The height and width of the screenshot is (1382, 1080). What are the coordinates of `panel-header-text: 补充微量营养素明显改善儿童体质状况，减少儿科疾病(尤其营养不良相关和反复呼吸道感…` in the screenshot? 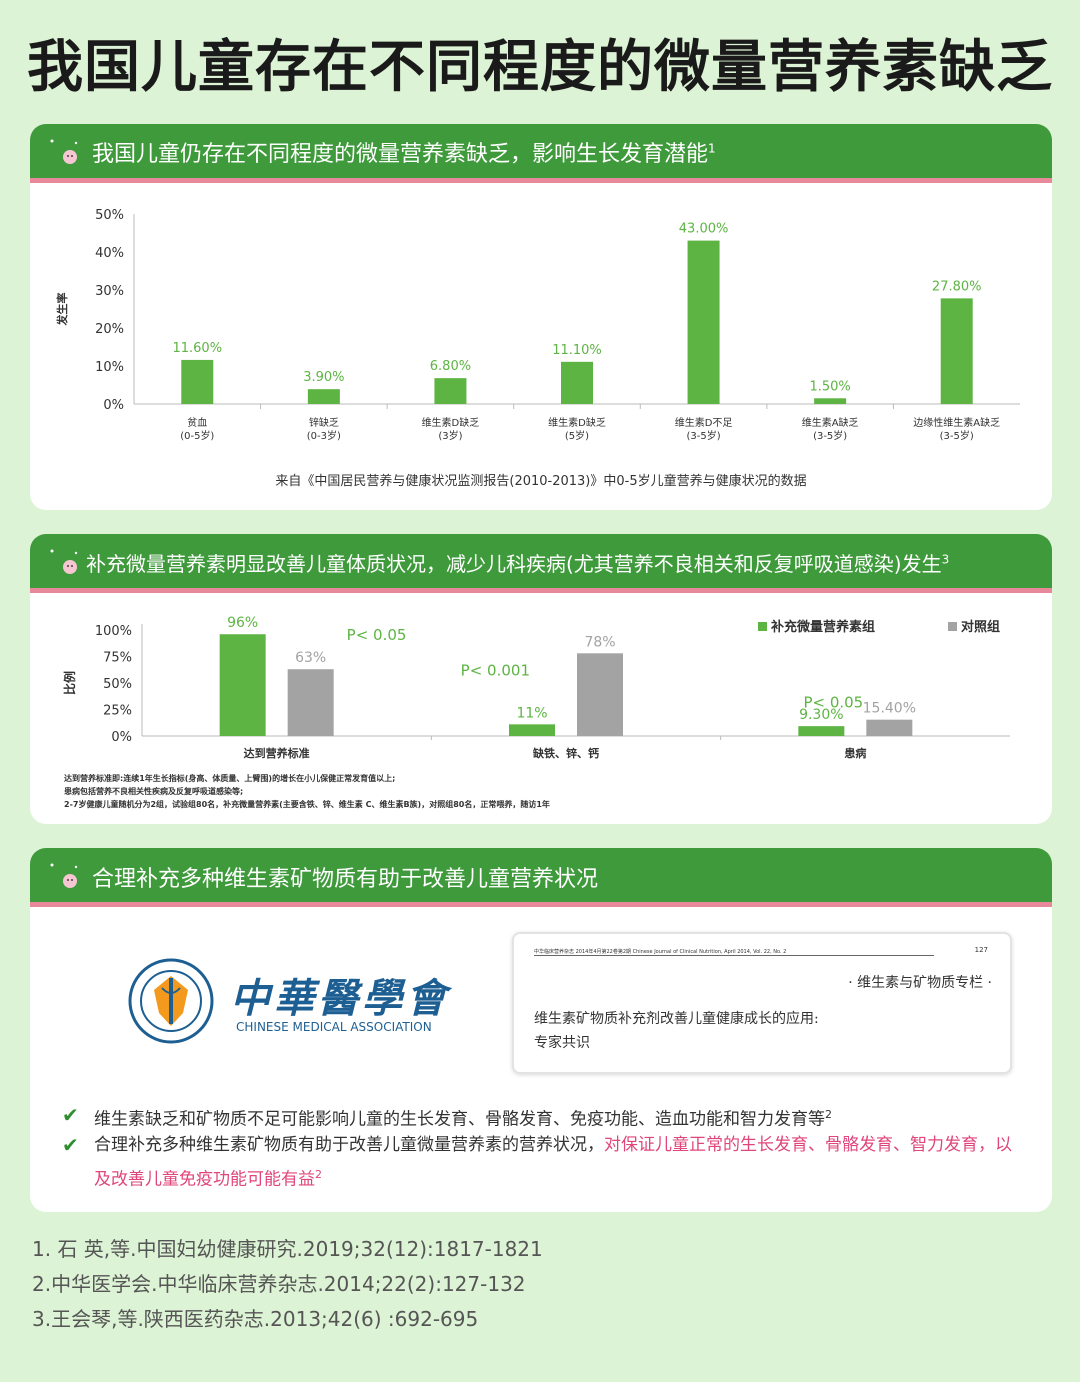 It's located at (518, 564).